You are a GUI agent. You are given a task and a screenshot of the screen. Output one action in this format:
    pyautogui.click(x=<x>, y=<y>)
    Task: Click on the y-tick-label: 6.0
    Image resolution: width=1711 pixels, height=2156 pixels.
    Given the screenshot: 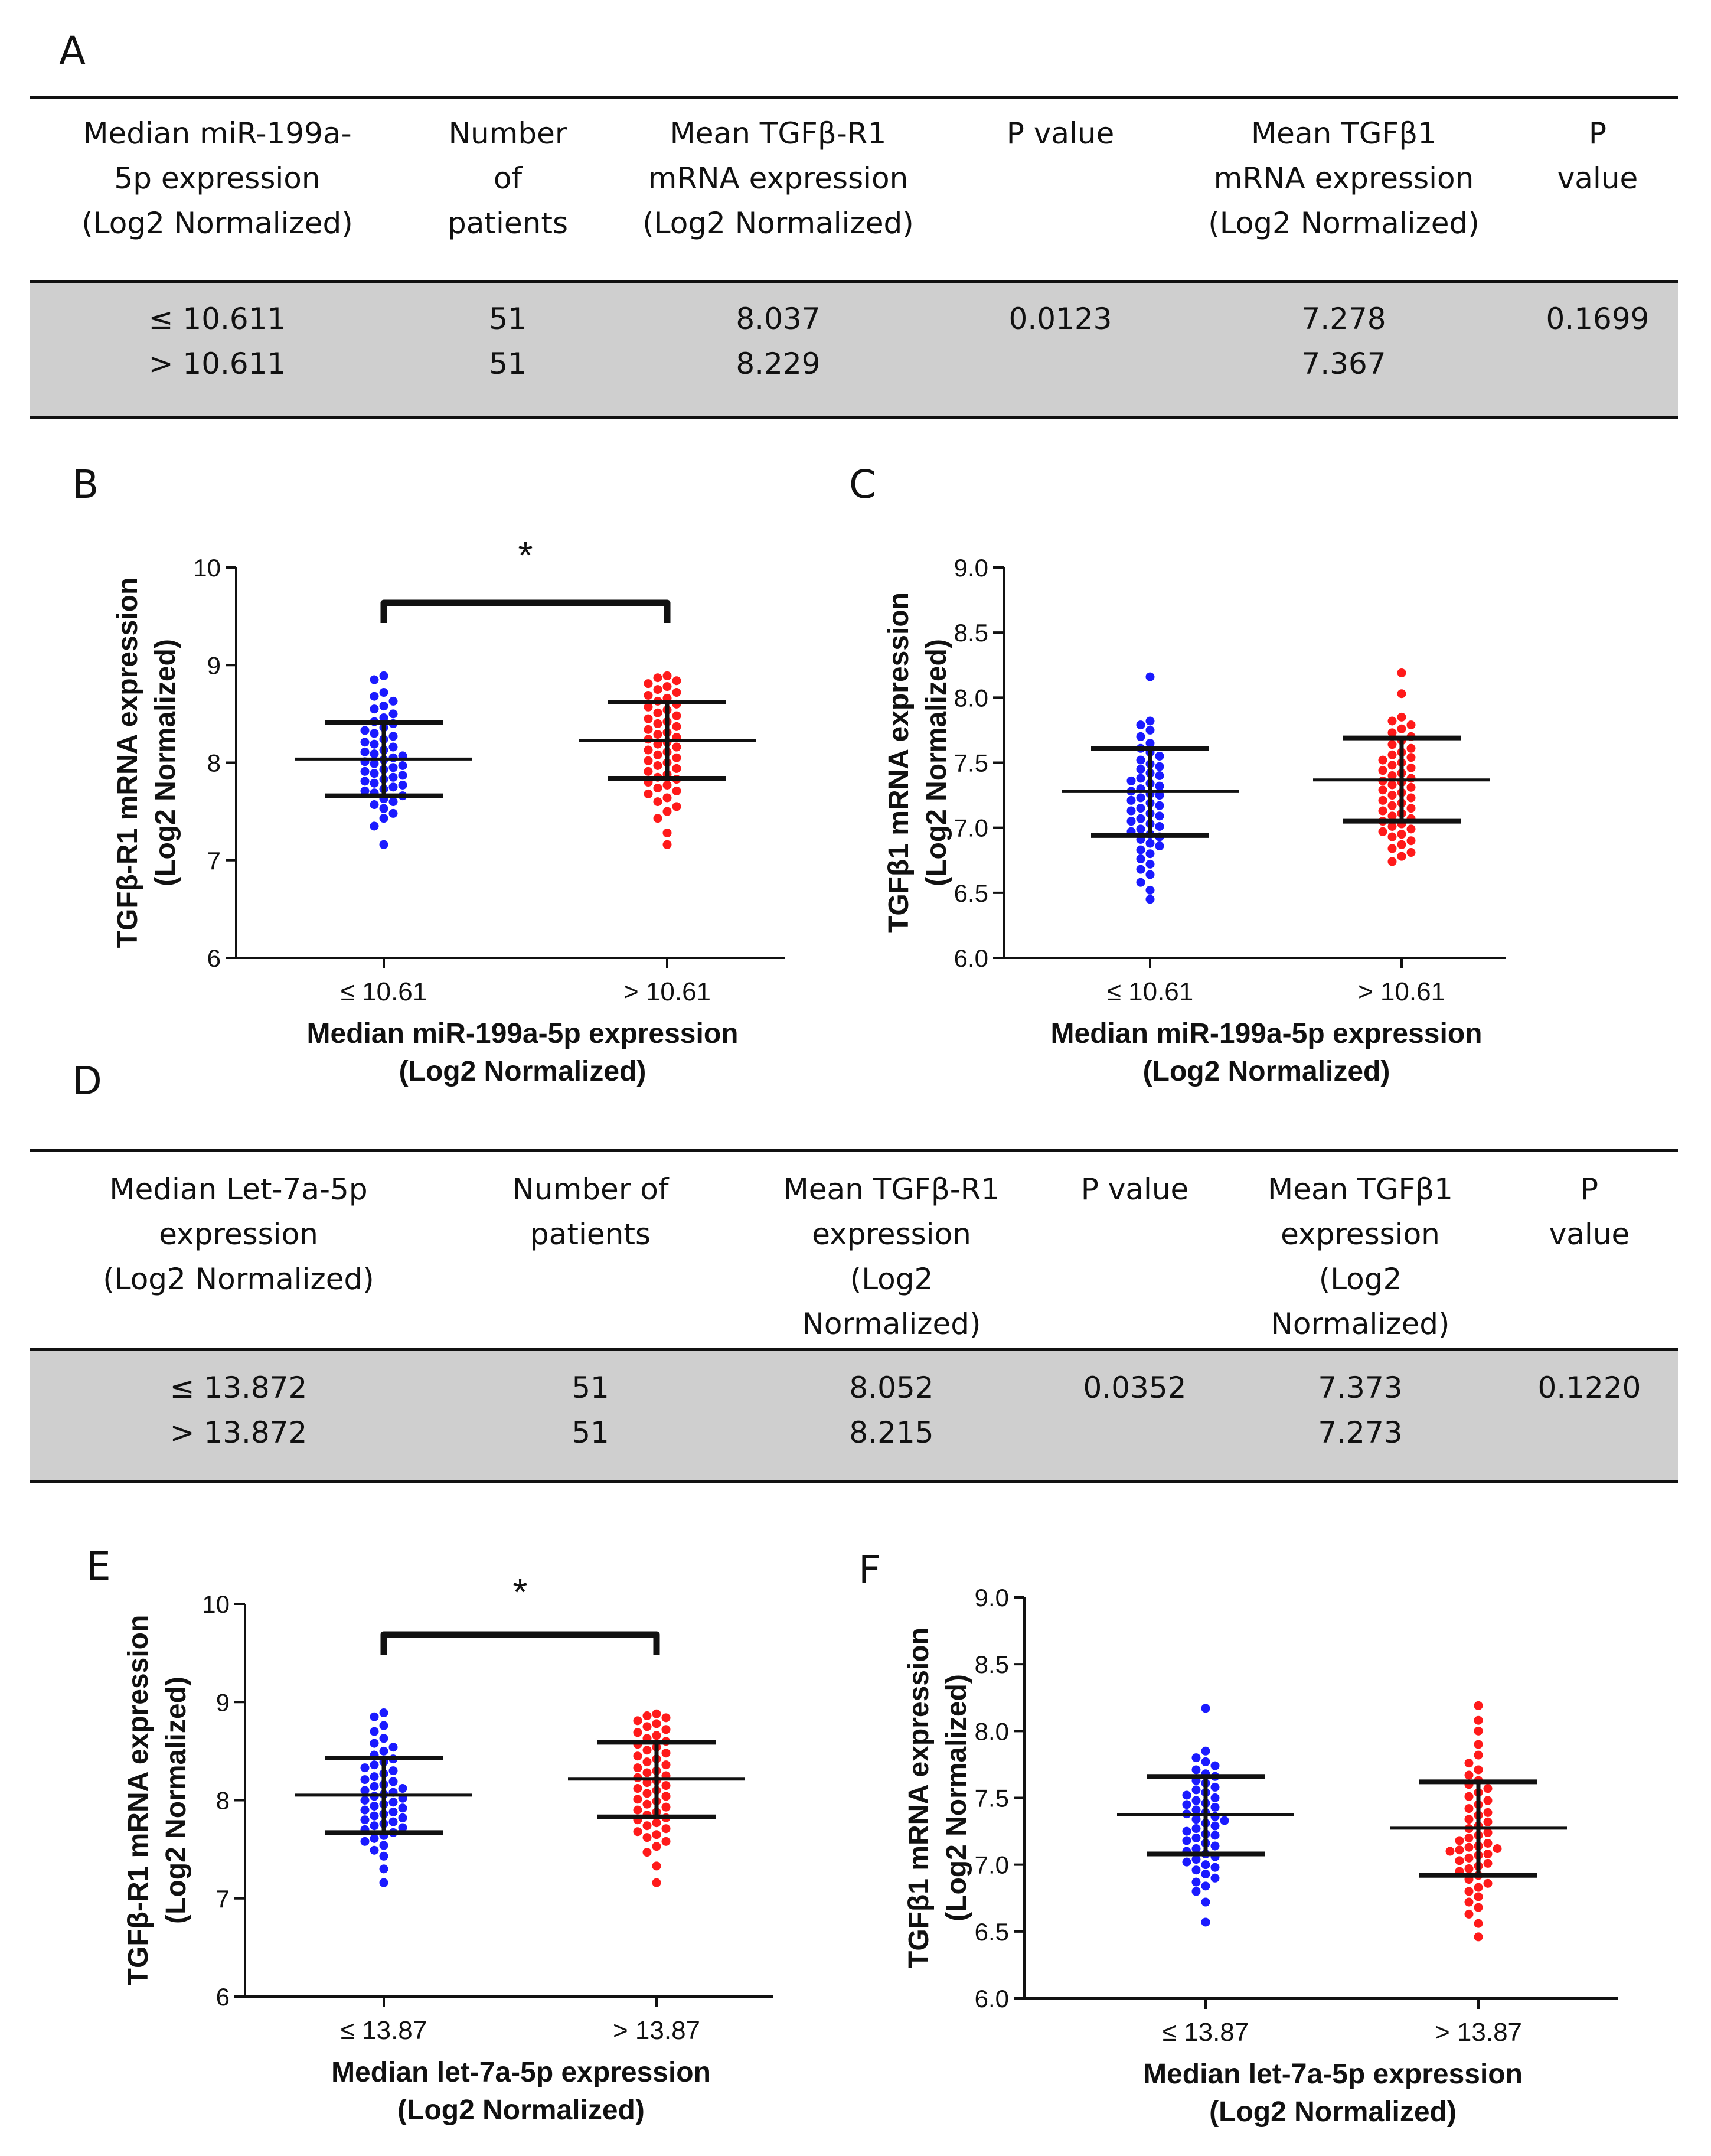 What is the action you would take?
    pyautogui.click(x=971, y=958)
    